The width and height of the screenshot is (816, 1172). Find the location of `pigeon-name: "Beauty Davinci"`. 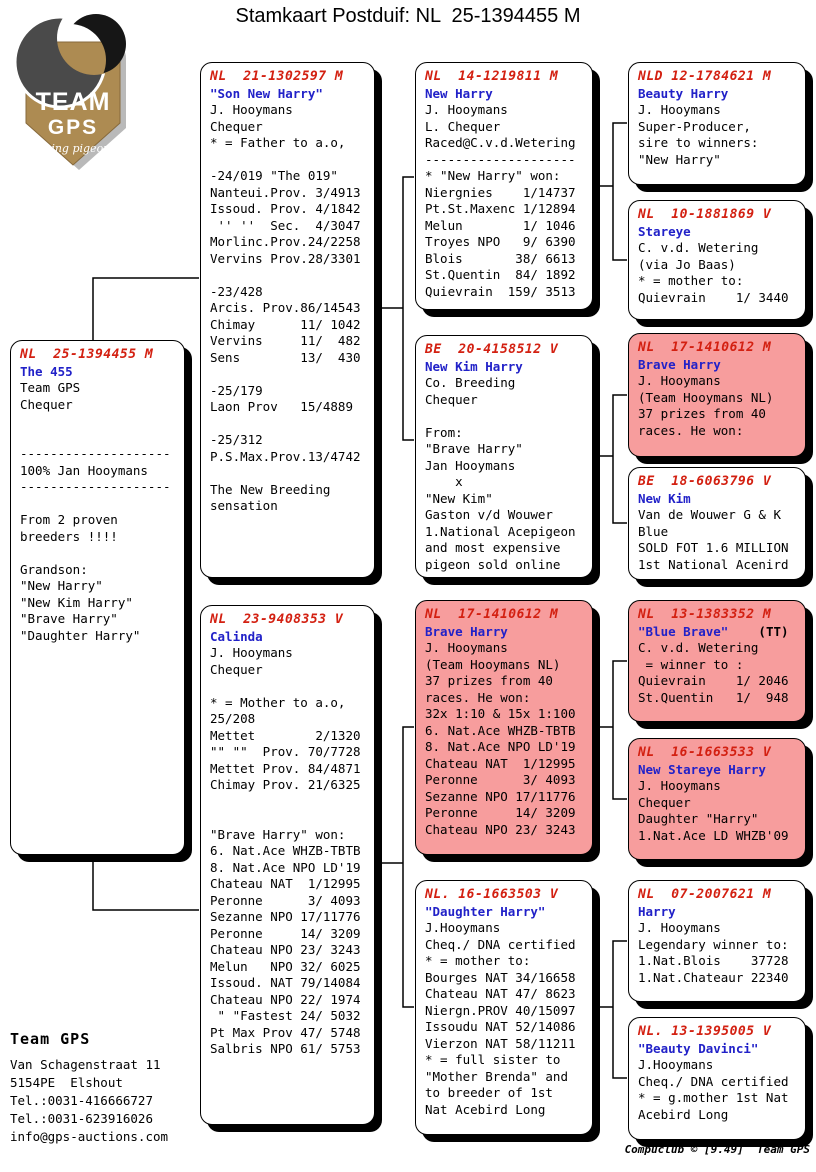

pigeon-name: "Beauty Davinci" is located at coordinates (698, 1048).